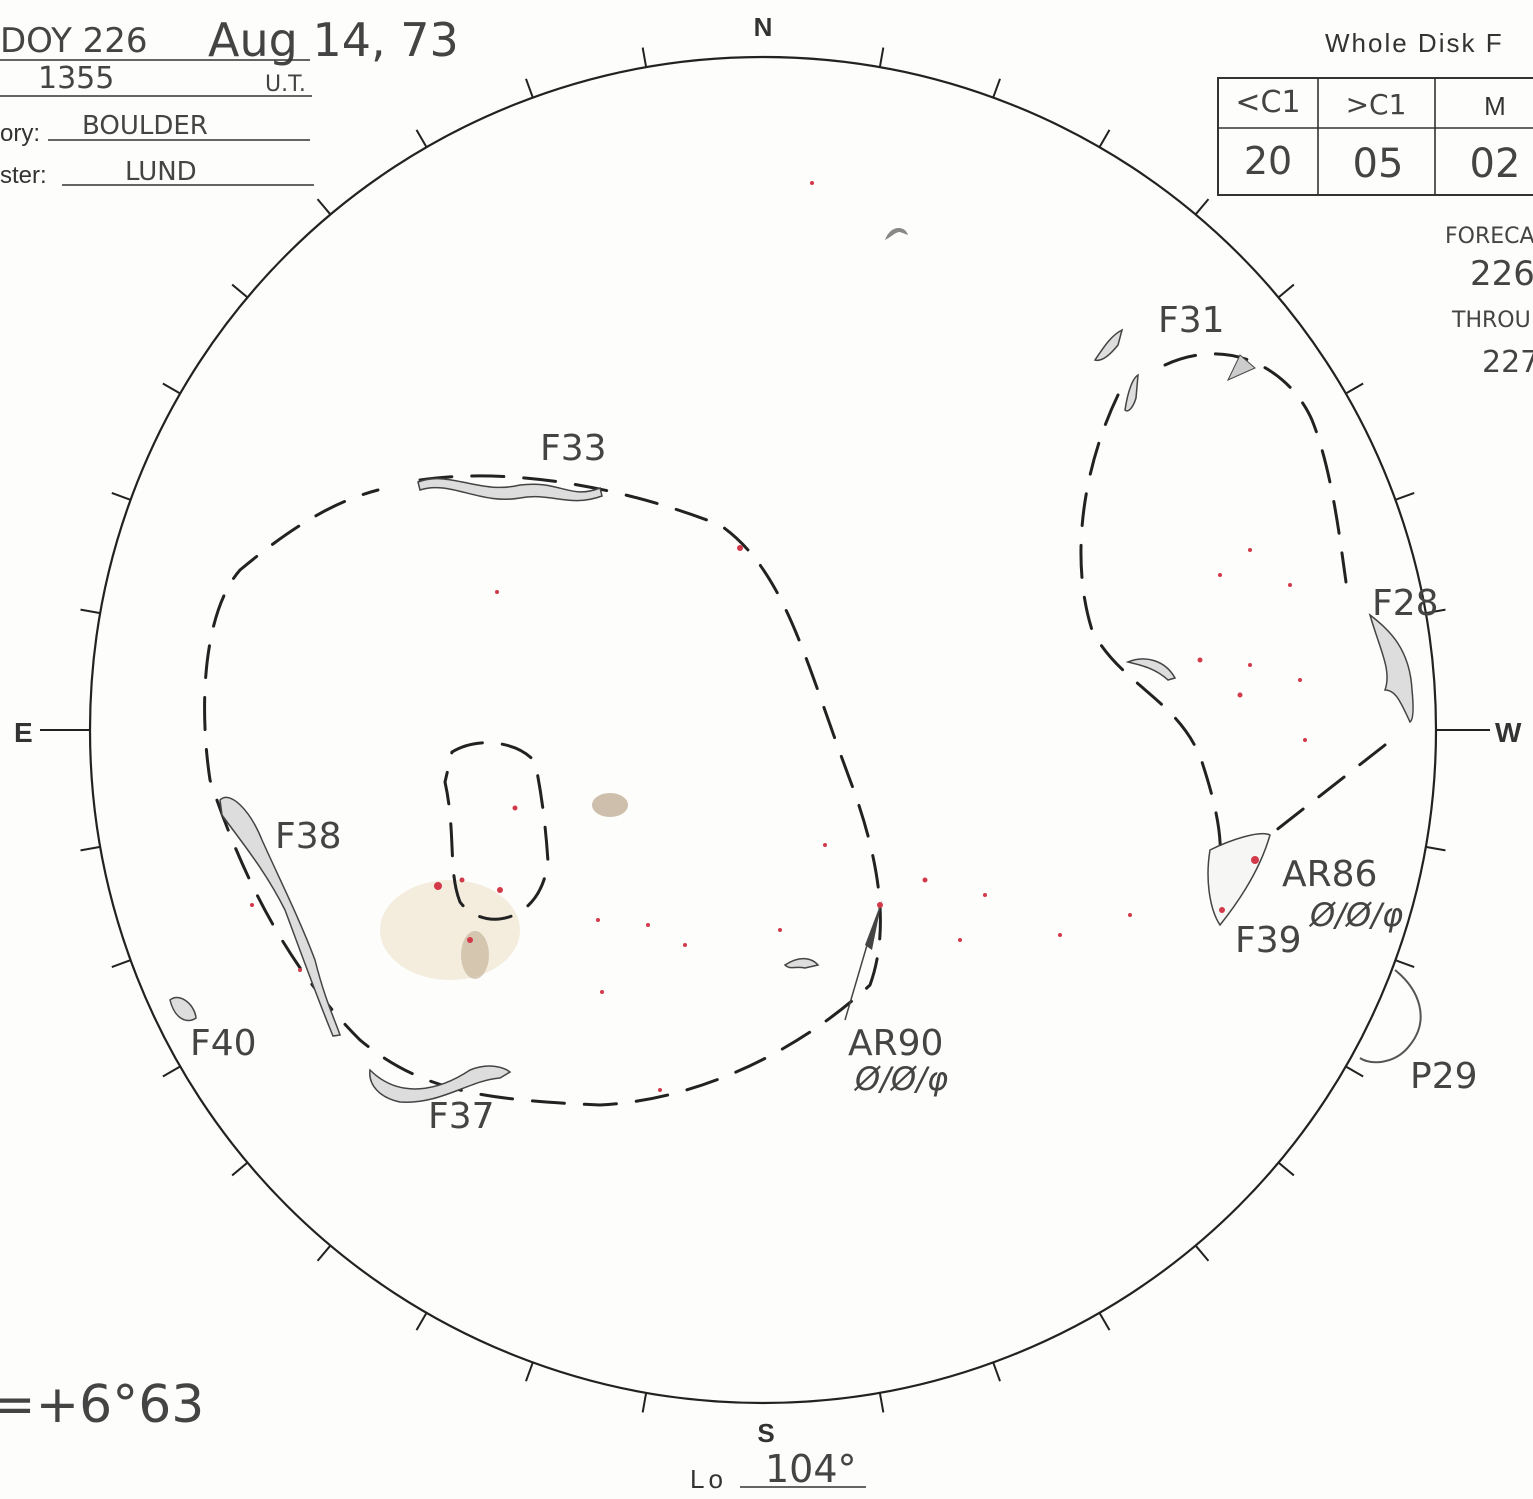  I want to click on feature-label: F38, so click(308, 836).